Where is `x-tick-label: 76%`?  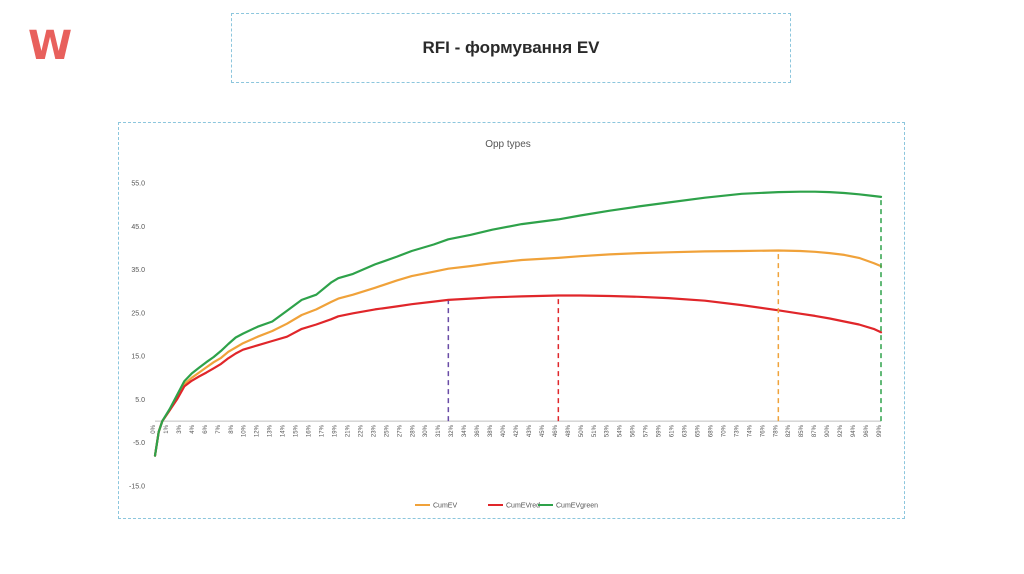 x-tick-label: 76% is located at coordinates (763, 430).